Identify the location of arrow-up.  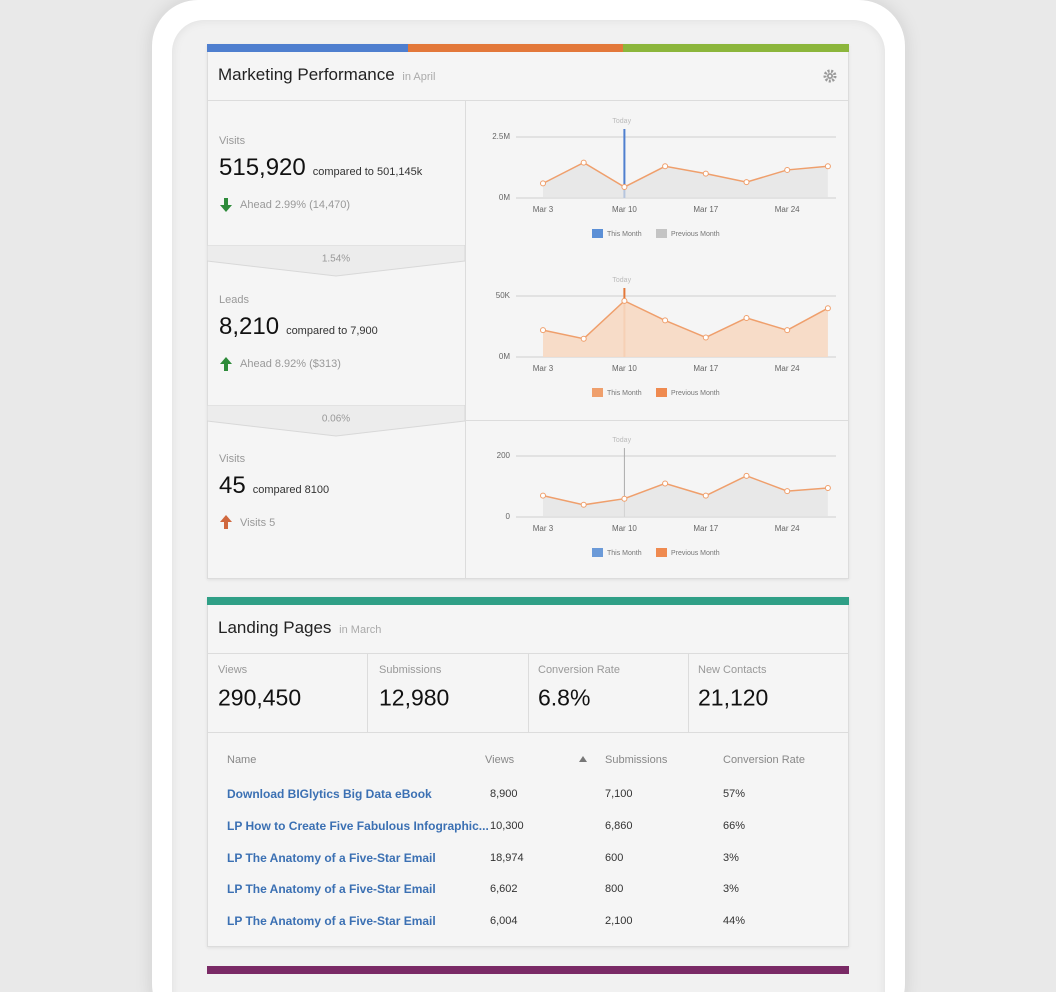
(226, 364).